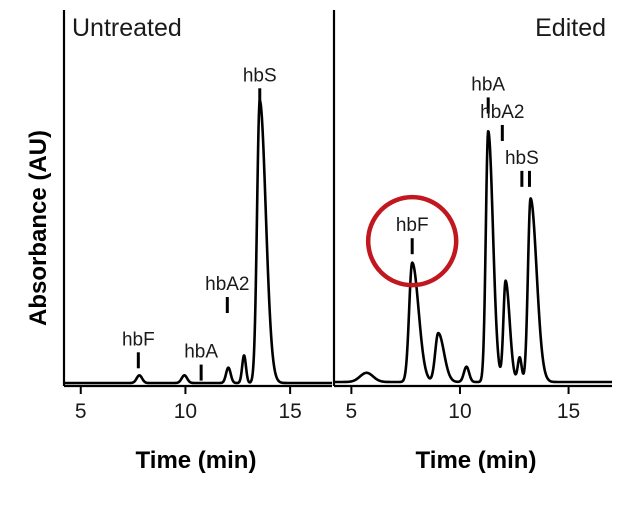 This screenshot has height=512, width=633. Describe the element at coordinates (467, 164) in the screenshot. I see `peak-markers-edited: hbF hbA hbA2 hbS` at that location.